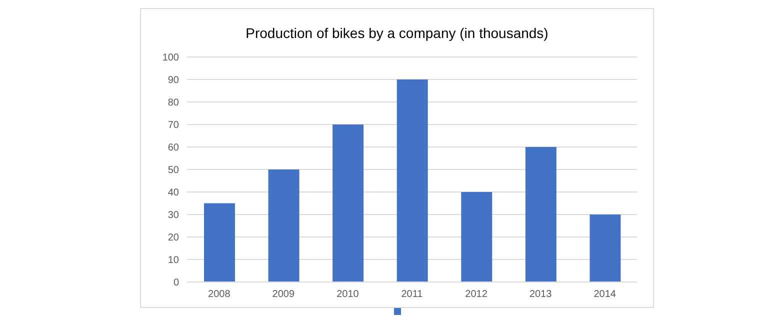  Describe the element at coordinates (476, 294) in the screenshot. I see `x-tick-label: 2012` at that location.